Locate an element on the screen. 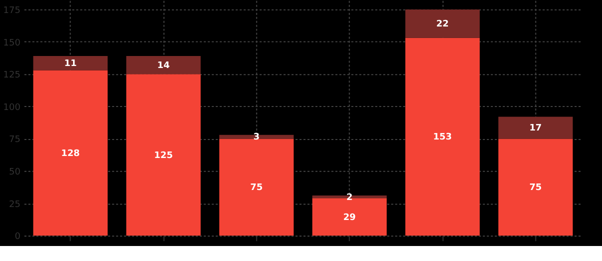  data-label: 153 is located at coordinates (442, 137).